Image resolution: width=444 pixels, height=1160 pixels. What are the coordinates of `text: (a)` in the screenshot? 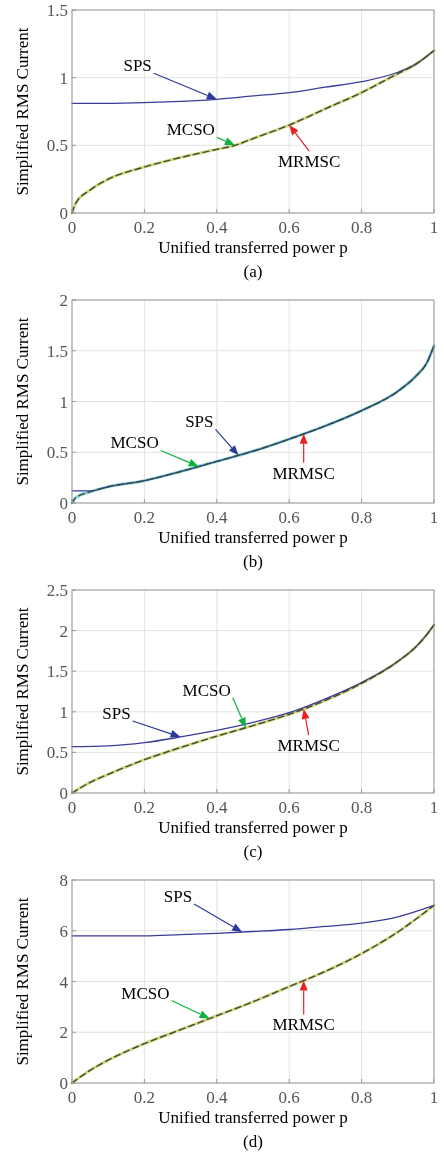 It's located at (253, 271).